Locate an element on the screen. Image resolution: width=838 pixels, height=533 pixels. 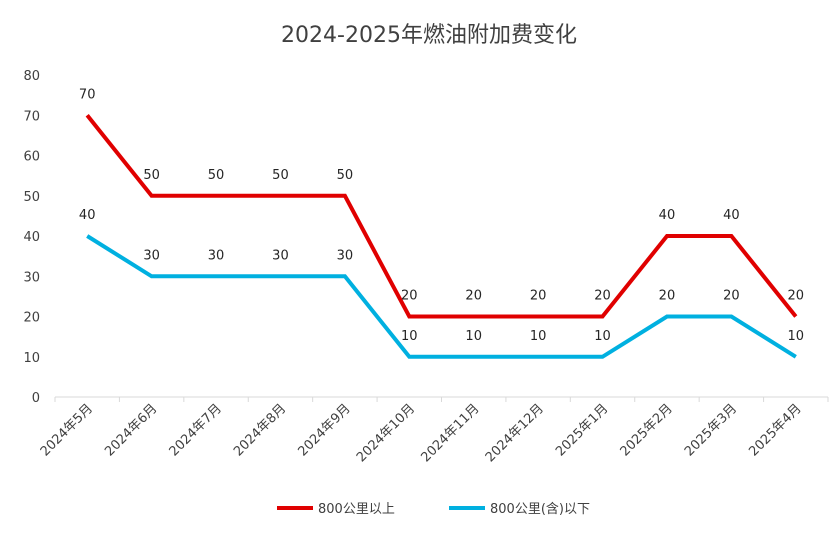
data-label: 70 is located at coordinates (87, 94).